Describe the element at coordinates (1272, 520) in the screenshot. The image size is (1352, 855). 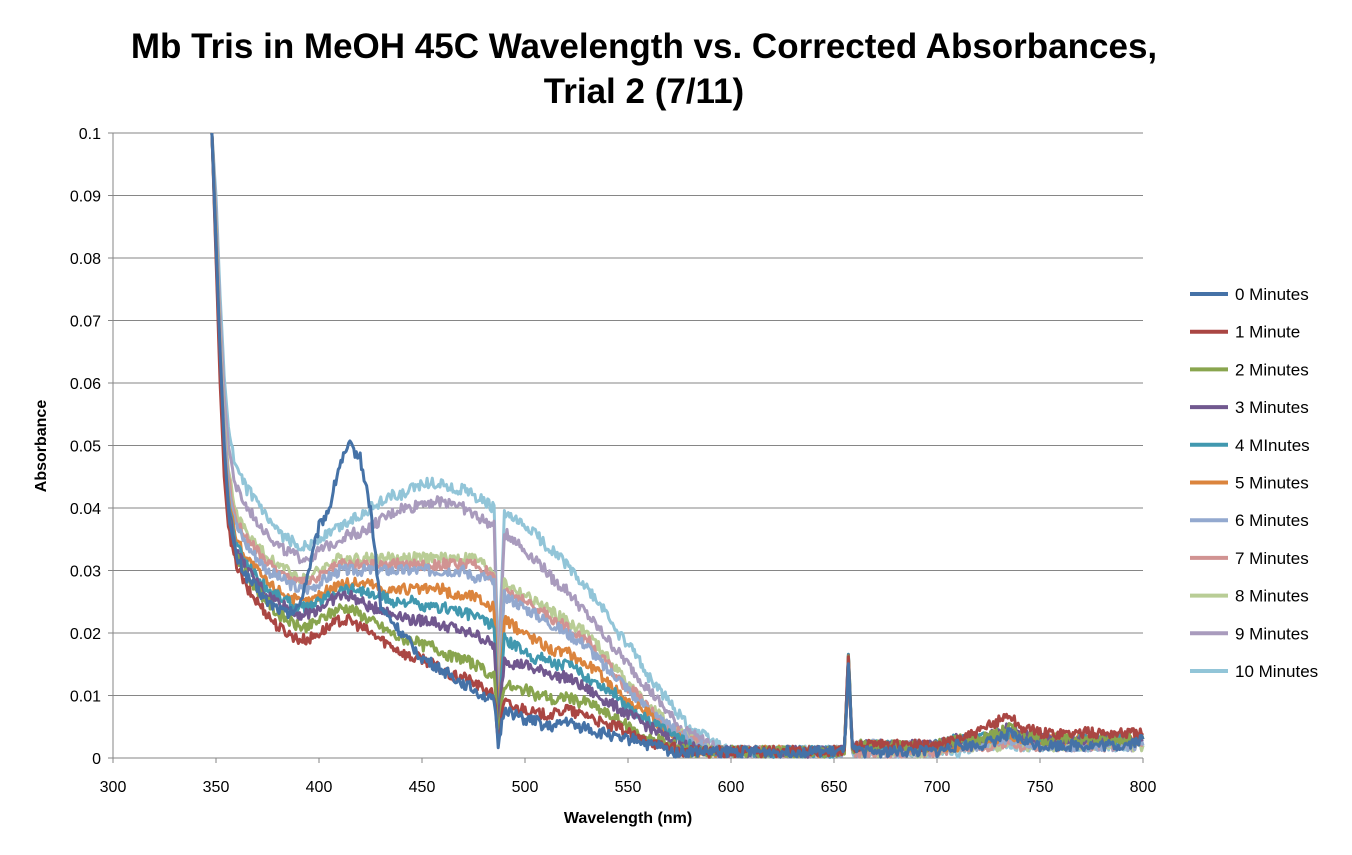
I see `legend-entry-label: 6 Minutes` at that location.